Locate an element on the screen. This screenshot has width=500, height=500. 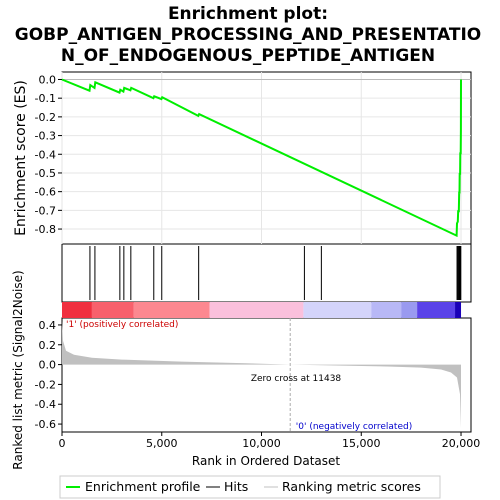
metric-tick-label: 0.4 is located at coordinates (48, 325).